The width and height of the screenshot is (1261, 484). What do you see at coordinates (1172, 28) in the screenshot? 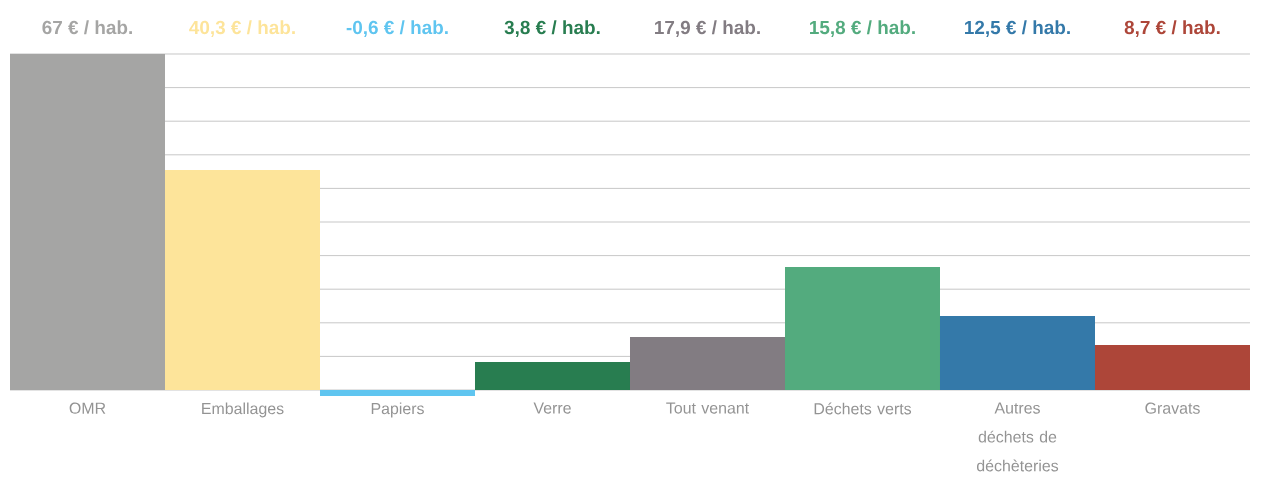
I see `text: 8,7 € / hab.` at bounding box center [1172, 28].